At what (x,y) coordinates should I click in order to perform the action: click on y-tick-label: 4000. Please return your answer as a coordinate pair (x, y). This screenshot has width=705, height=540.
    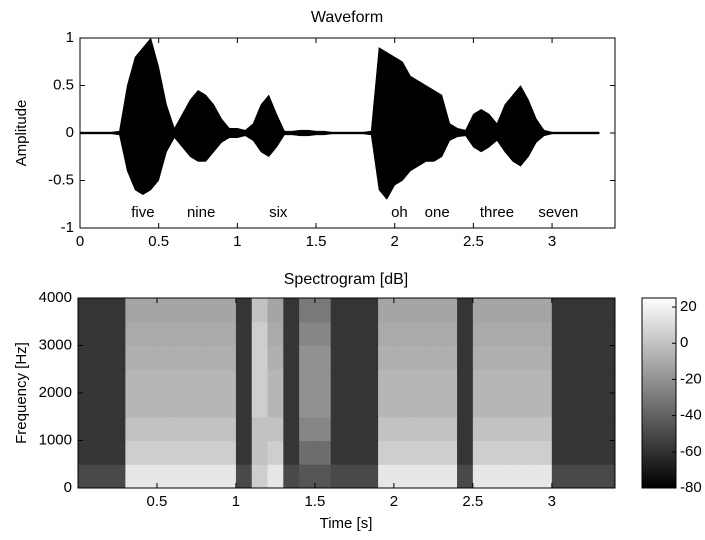
    Looking at the image, I should click on (55, 297).